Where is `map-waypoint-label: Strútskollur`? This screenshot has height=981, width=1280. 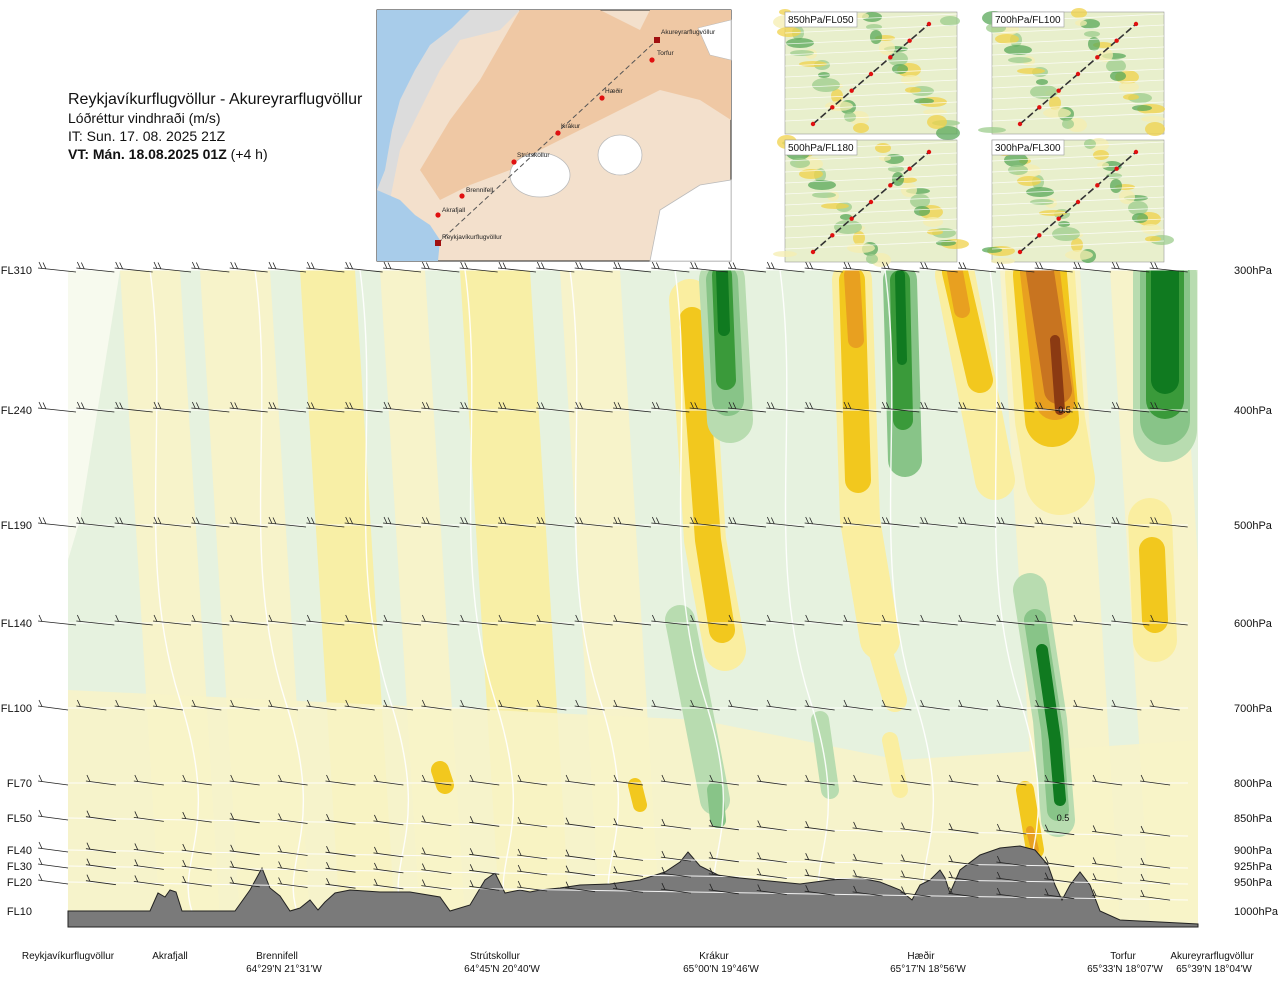 map-waypoint-label: Strútskollur is located at coordinates (533, 155).